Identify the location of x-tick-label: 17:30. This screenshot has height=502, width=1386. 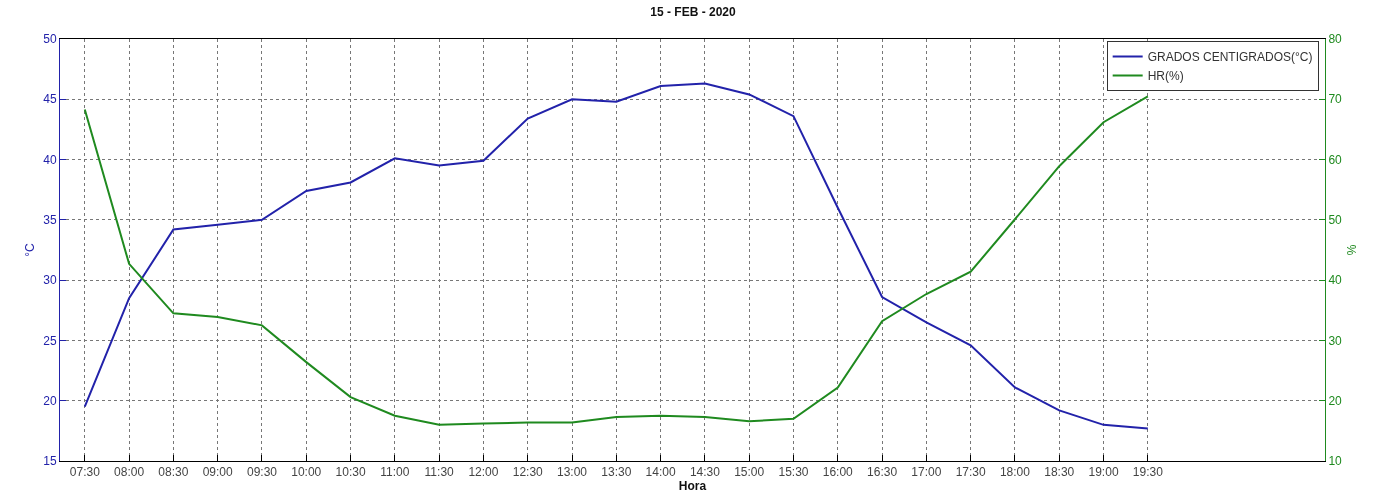
(970, 472).